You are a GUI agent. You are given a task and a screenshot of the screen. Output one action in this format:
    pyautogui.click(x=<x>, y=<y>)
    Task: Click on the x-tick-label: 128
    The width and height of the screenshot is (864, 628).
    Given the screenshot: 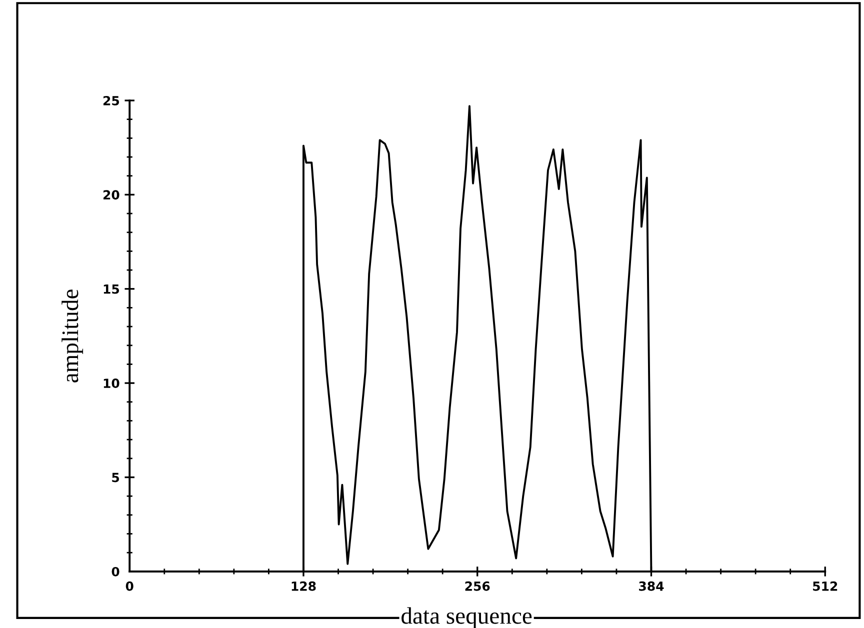 What is the action you would take?
    pyautogui.click(x=304, y=586)
    